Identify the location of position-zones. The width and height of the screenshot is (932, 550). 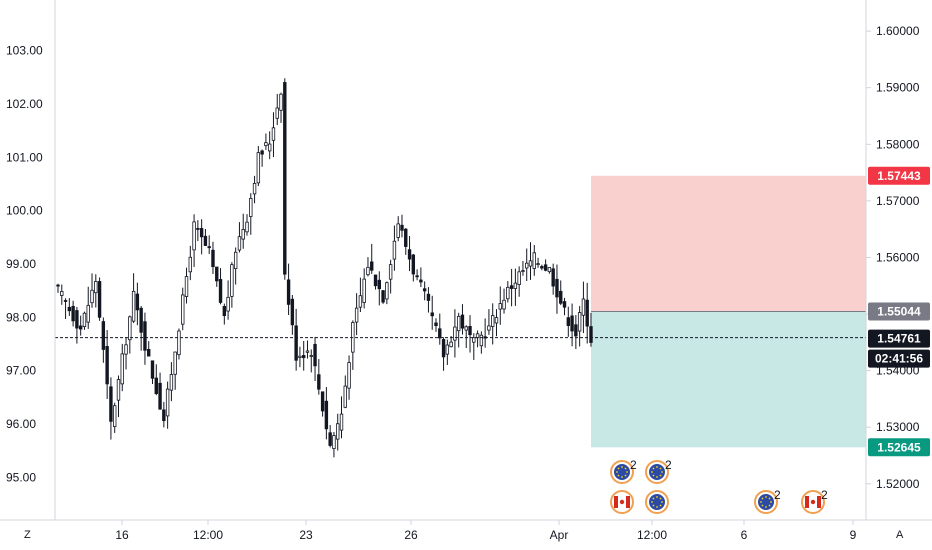
(728, 311).